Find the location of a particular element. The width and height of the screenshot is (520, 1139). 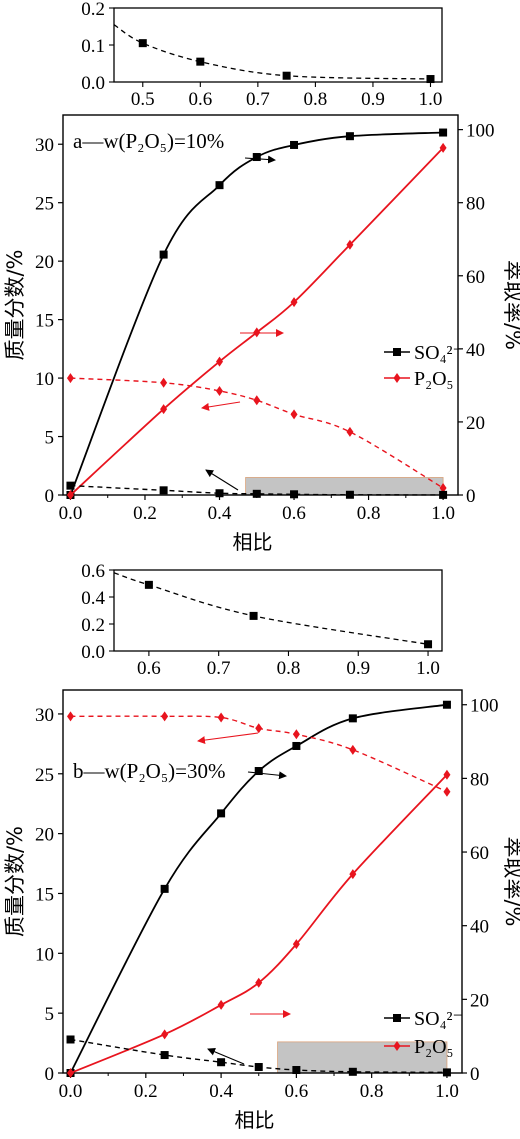

panel-b-x-tick-label: 1.0 is located at coordinates (447, 1091).